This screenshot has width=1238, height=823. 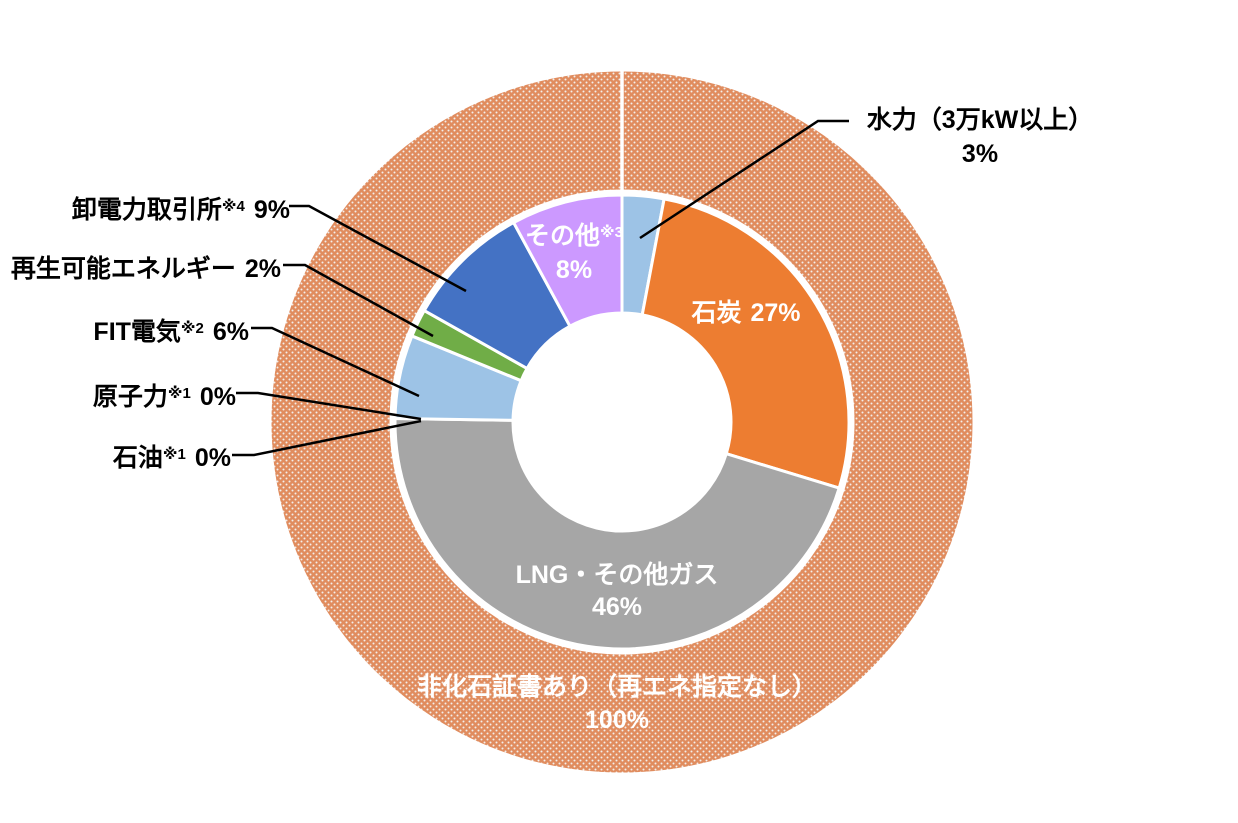 I want to click on callout-jepx-label: 卸電力取引所, so click(x=146, y=210).